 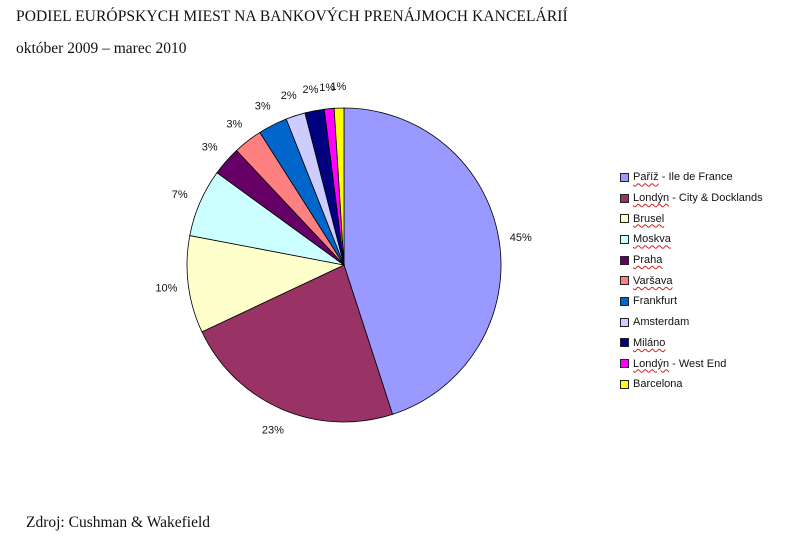 I want to click on legend-item: Varšava, so click(x=691, y=280).